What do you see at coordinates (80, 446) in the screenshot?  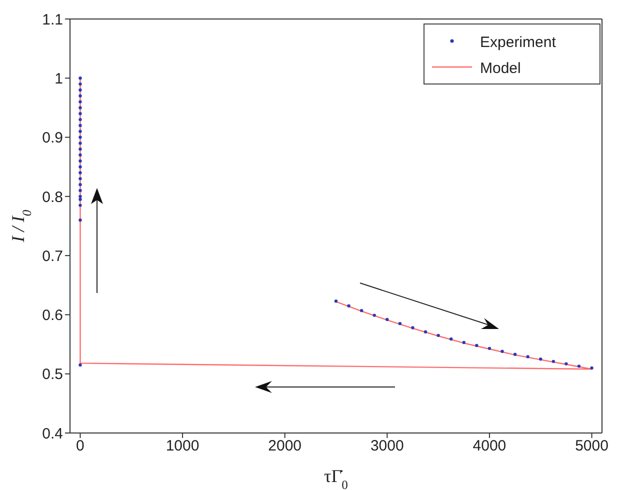 I see `x-tick-label: 0` at bounding box center [80, 446].